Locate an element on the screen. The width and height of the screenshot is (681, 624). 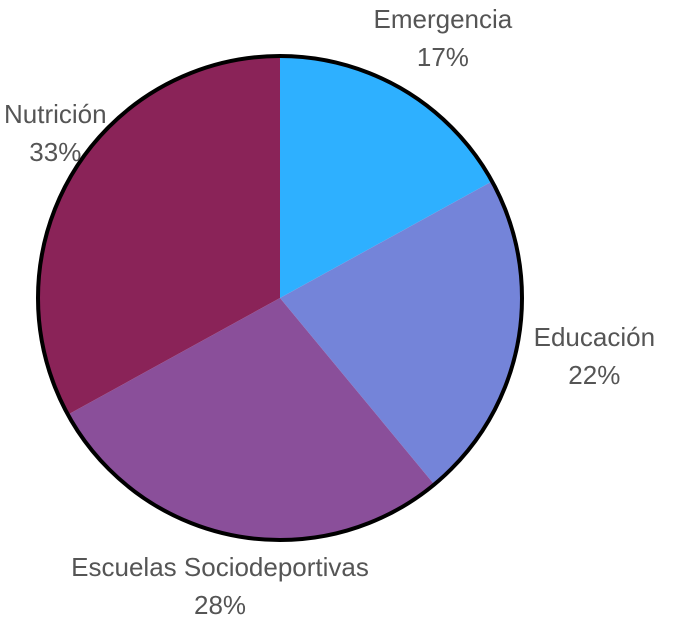
slice-label: Escuelas Sociodeportivas 28% is located at coordinates (220, 586).